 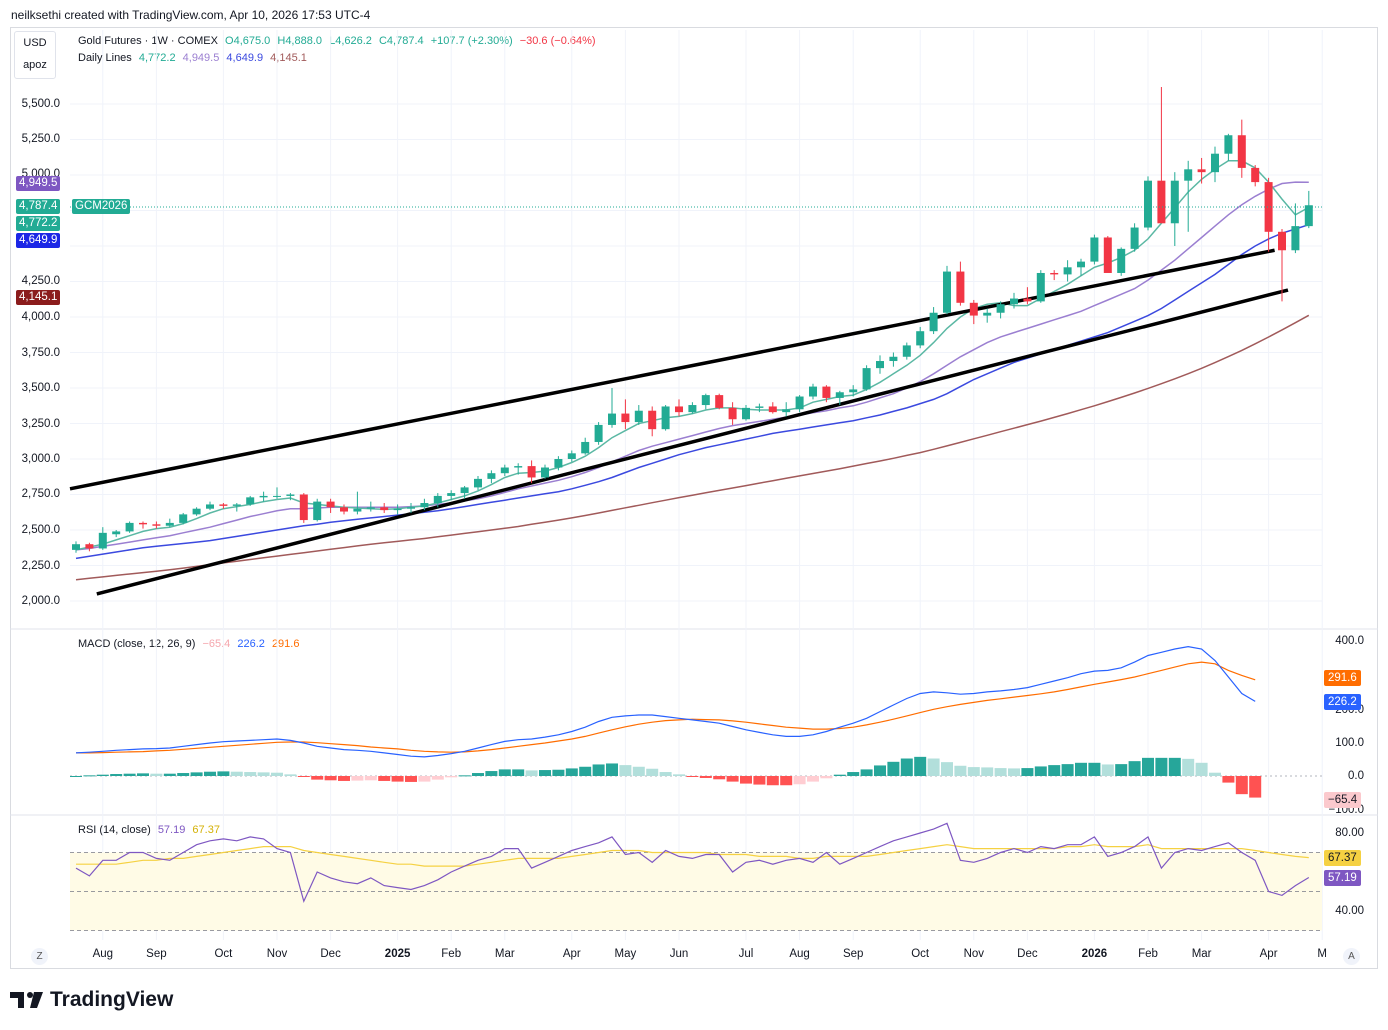 What do you see at coordinates (679, 954) in the screenshot?
I see `time-tick: Jun` at bounding box center [679, 954].